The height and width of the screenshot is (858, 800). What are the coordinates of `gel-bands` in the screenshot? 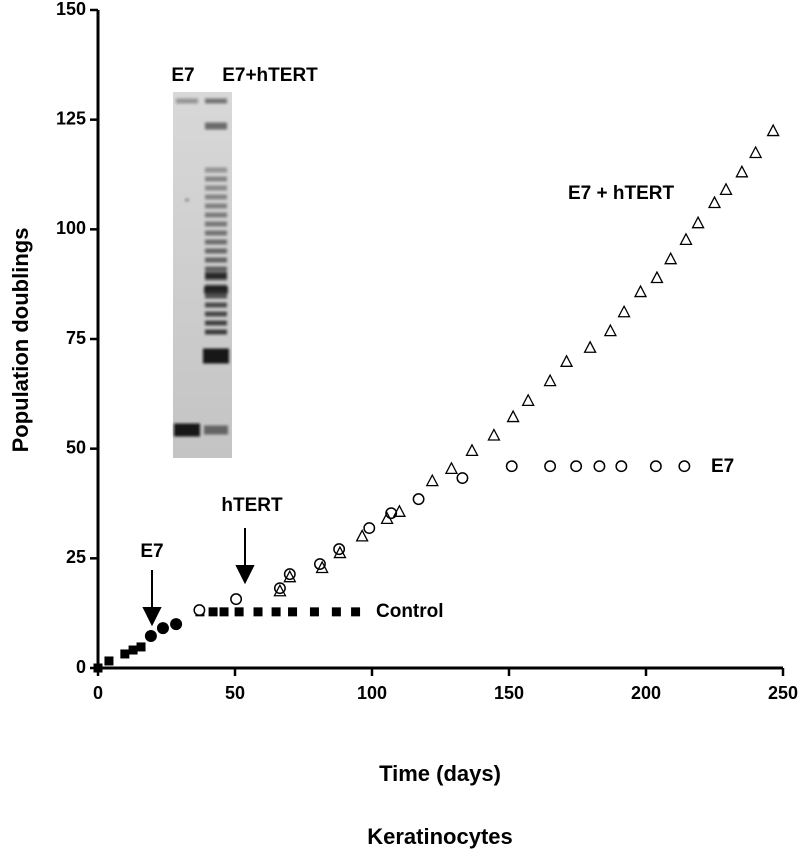 It's located at (201, 267).